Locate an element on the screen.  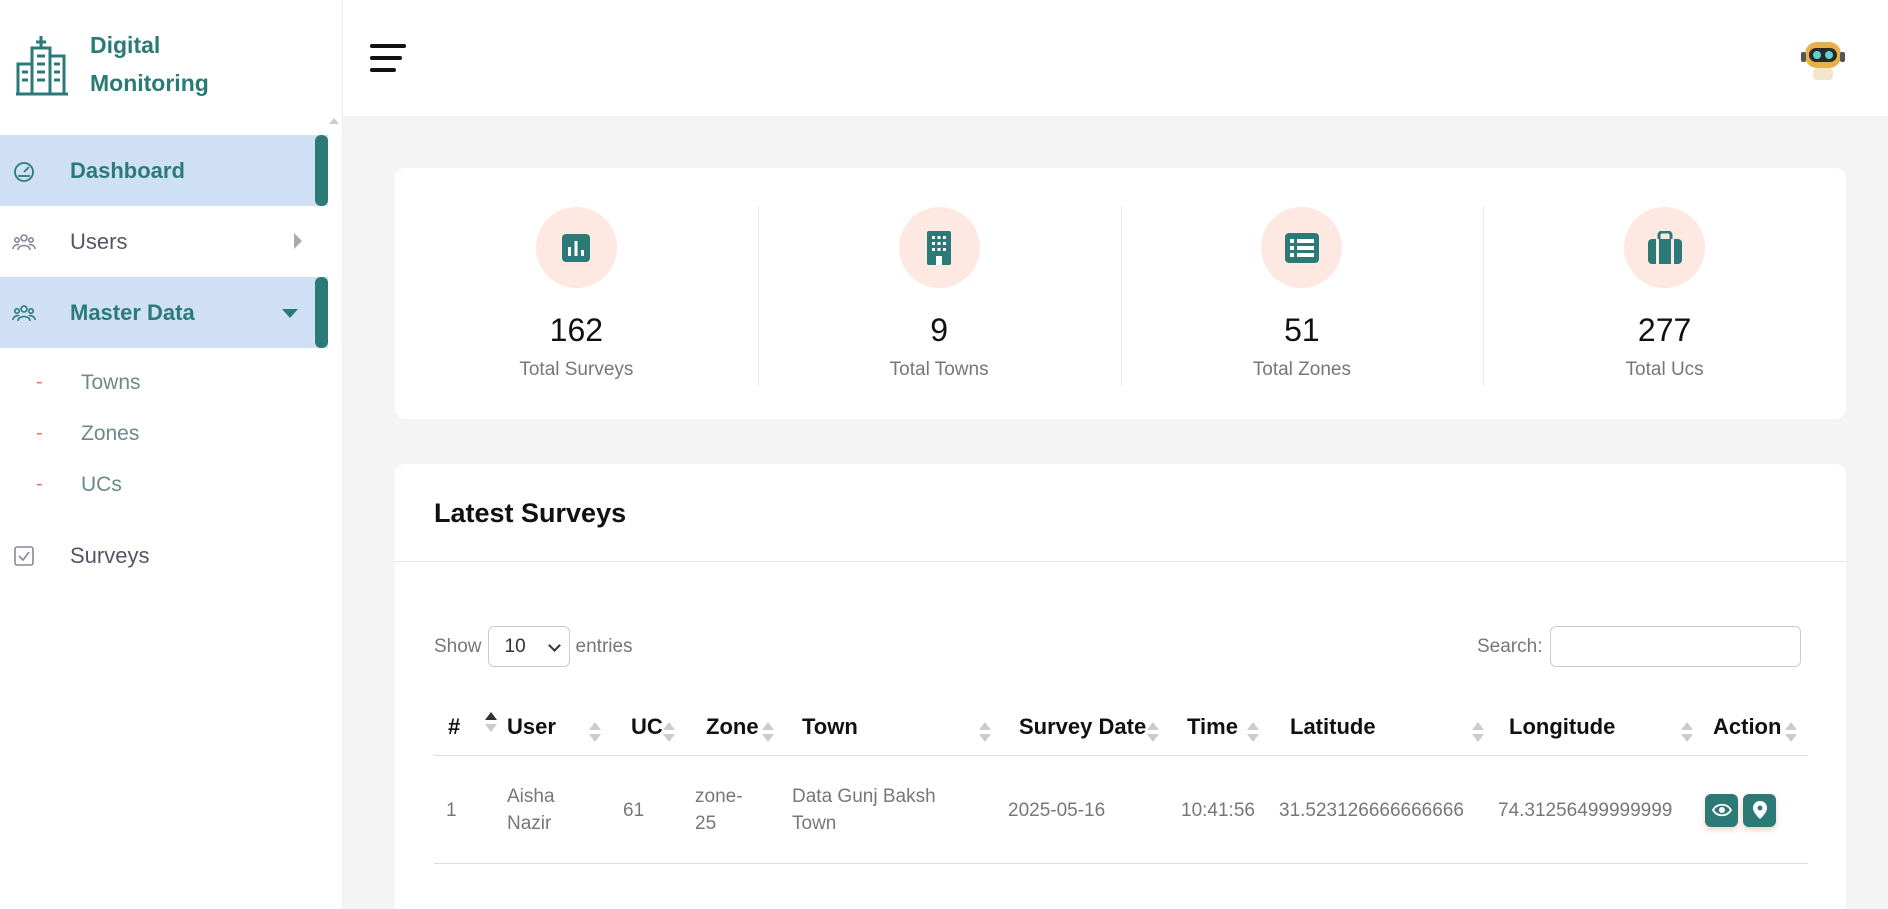
divider is located at coordinates (1120, 561).